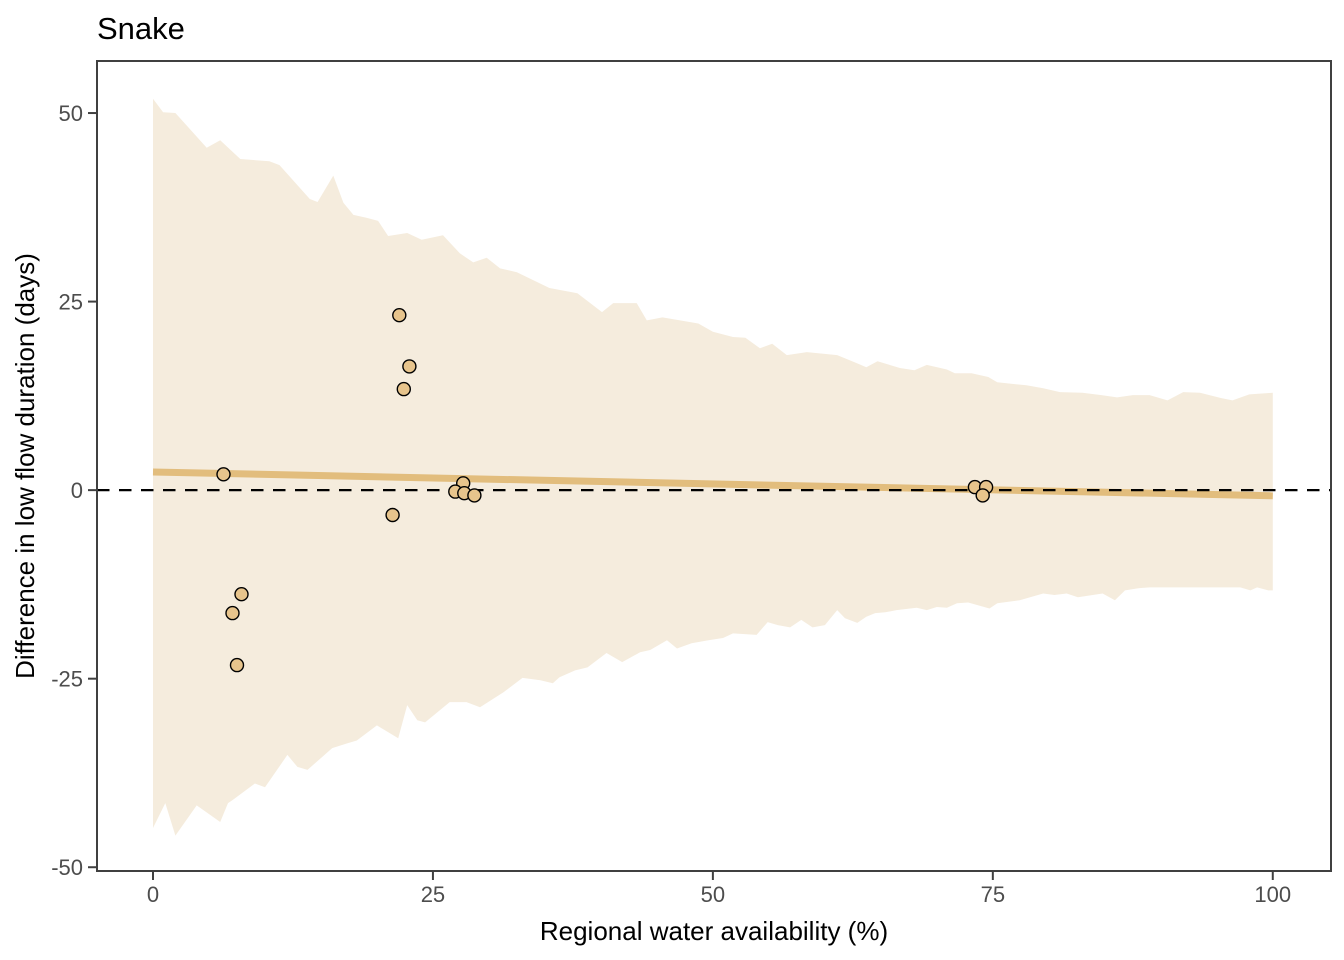 The height and width of the screenshot is (960, 1344). I want to click on x-tick-label: 25, so click(433, 894).